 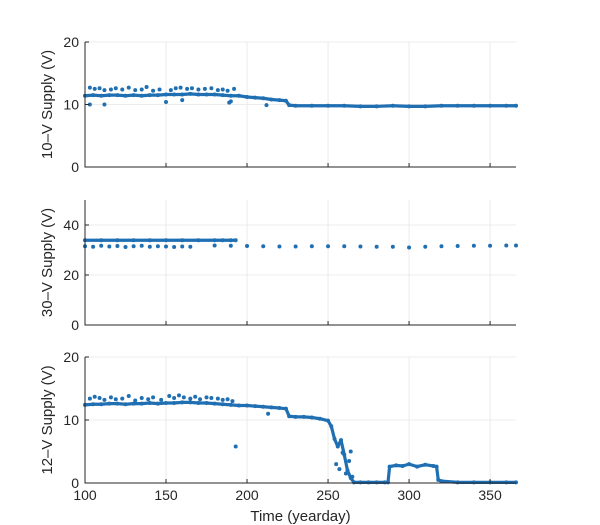 What do you see at coordinates (247, 495) in the screenshot?
I see `x-tick-label: 200` at bounding box center [247, 495].